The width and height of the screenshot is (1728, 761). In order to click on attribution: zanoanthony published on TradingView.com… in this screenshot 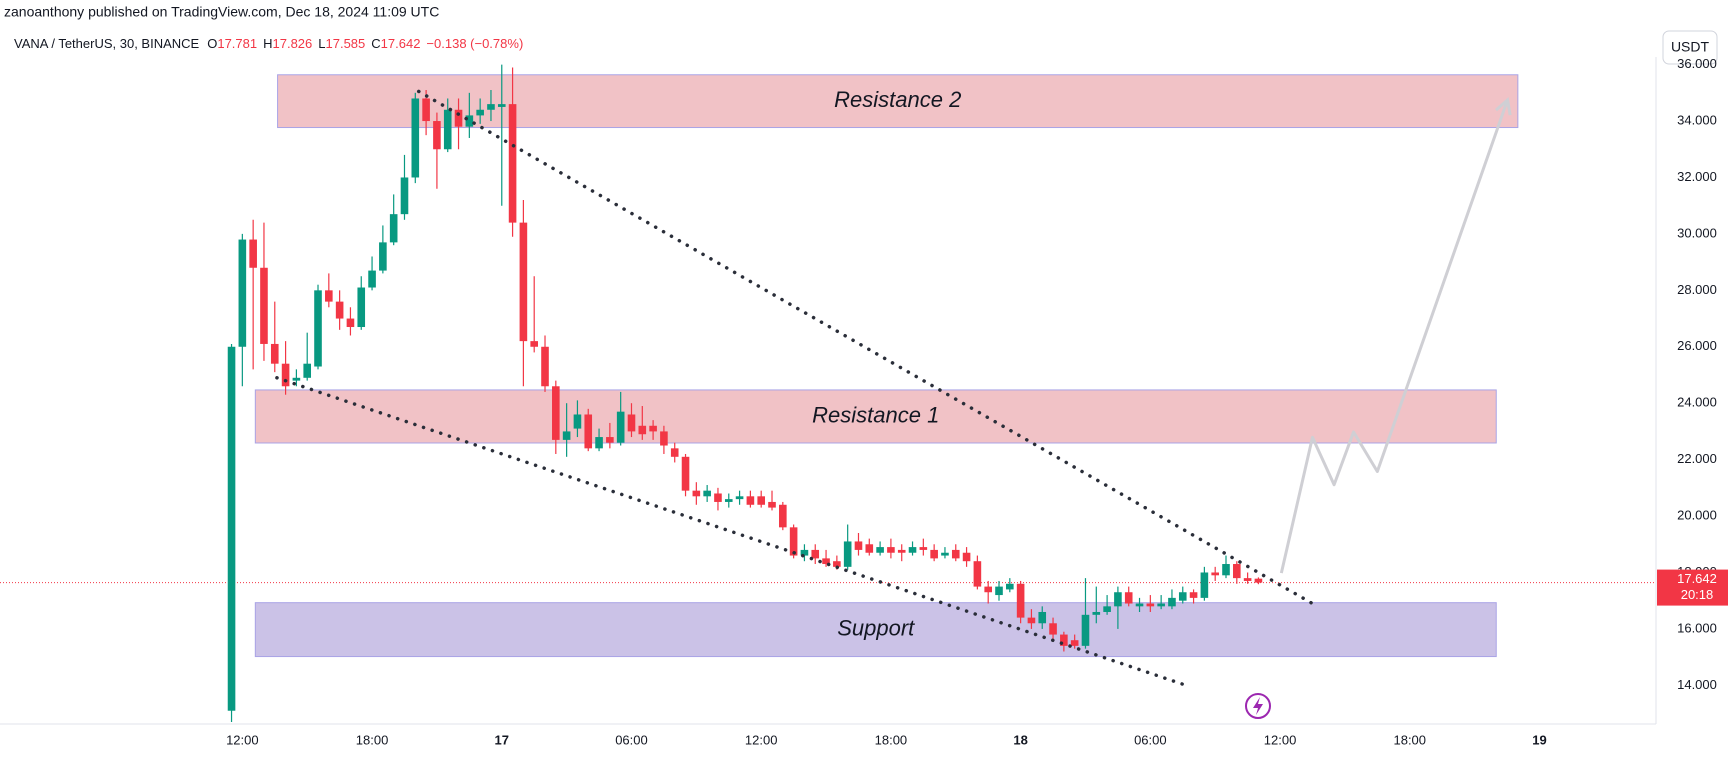, I will do `click(221, 12)`.